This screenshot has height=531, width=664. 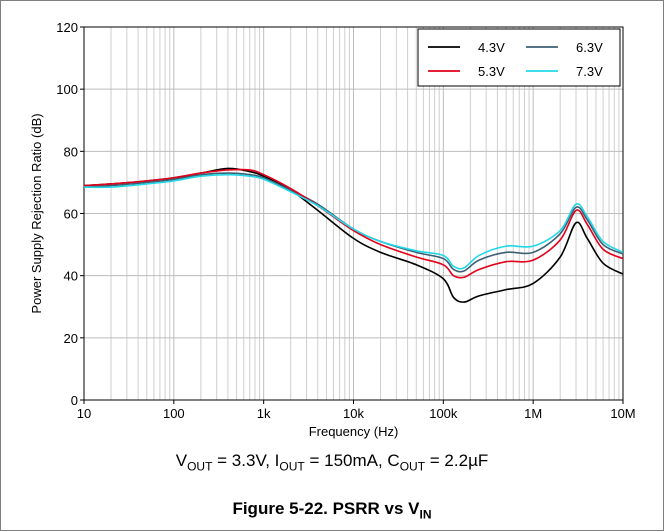 What do you see at coordinates (264, 413) in the screenshot?
I see `x-tick-label: 1k` at bounding box center [264, 413].